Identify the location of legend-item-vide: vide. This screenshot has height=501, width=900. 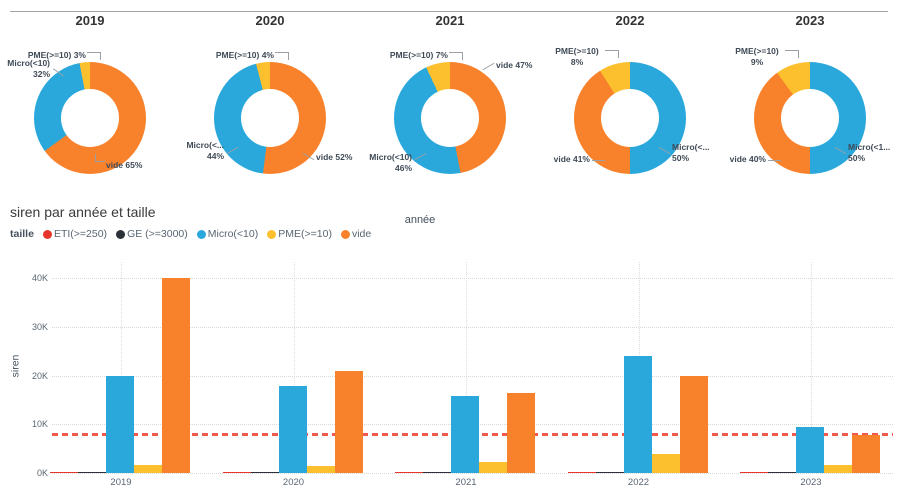
(356, 234).